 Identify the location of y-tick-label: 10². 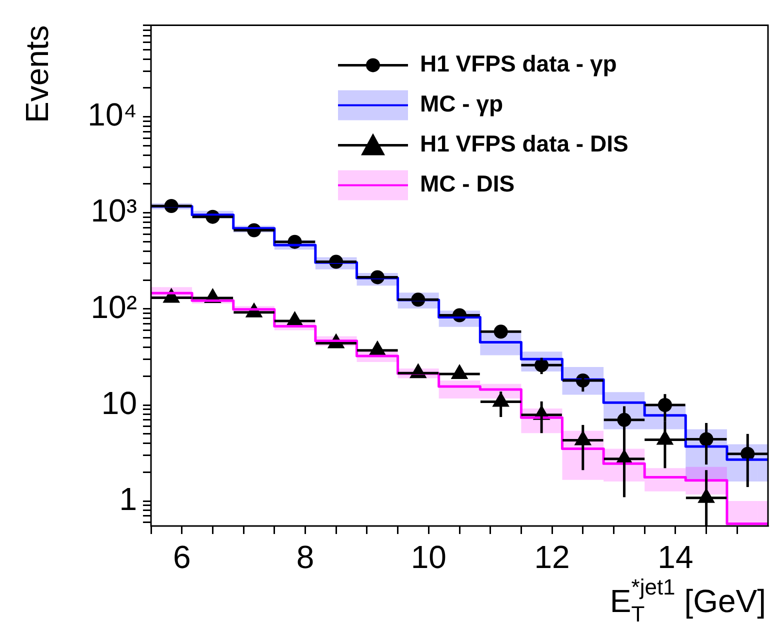
(114, 306).